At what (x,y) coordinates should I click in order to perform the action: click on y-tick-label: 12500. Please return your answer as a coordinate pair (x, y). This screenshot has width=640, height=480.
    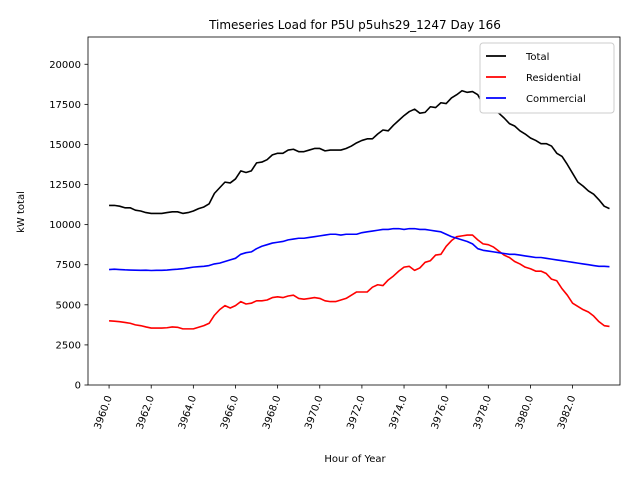
    Looking at the image, I should click on (65, 185).